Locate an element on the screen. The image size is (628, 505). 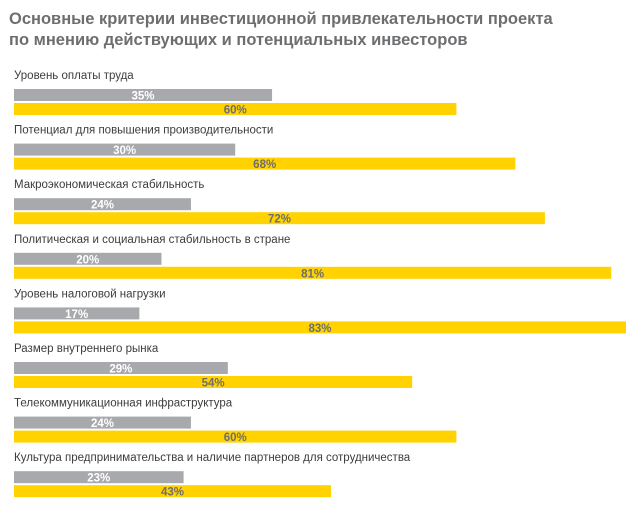
data-label: 17% is located at coordinates (76, 315).